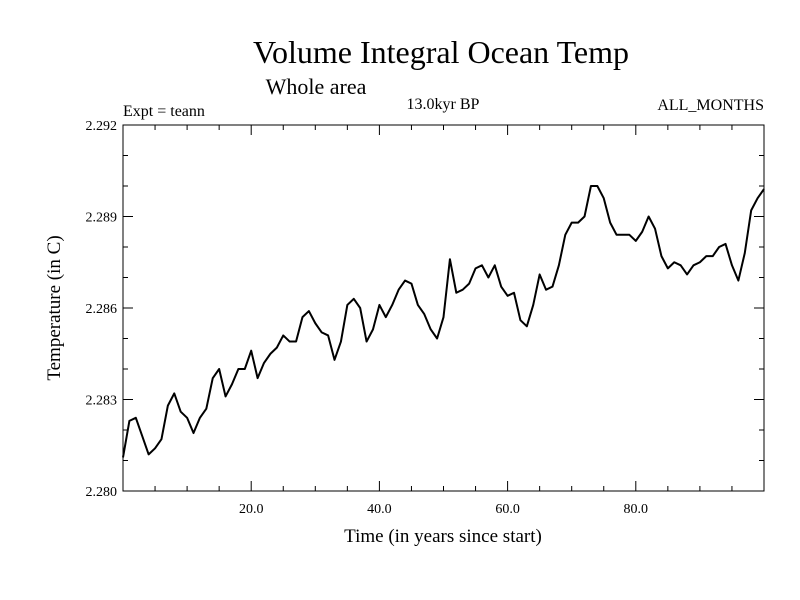 The height and width of the screenshot is (600, 800). Describe the element at coordinates (441, 52) in the screenshot. I see `chart-title: Volume Integral Ocean Temp` at that location.